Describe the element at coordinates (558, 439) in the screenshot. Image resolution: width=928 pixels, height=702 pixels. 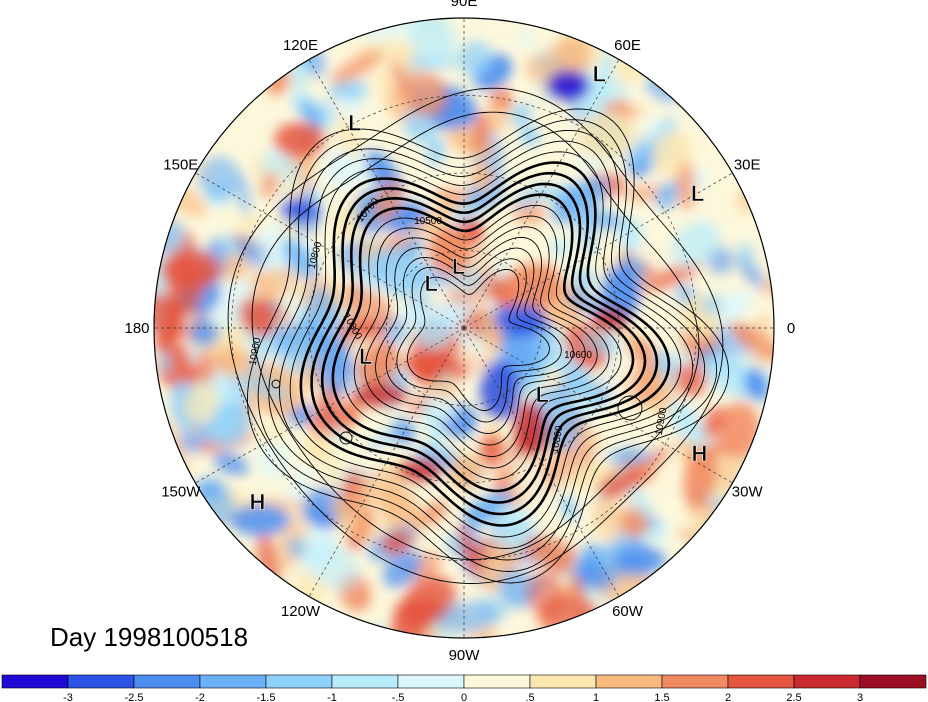
I see `contour-label: 10800` at that location.